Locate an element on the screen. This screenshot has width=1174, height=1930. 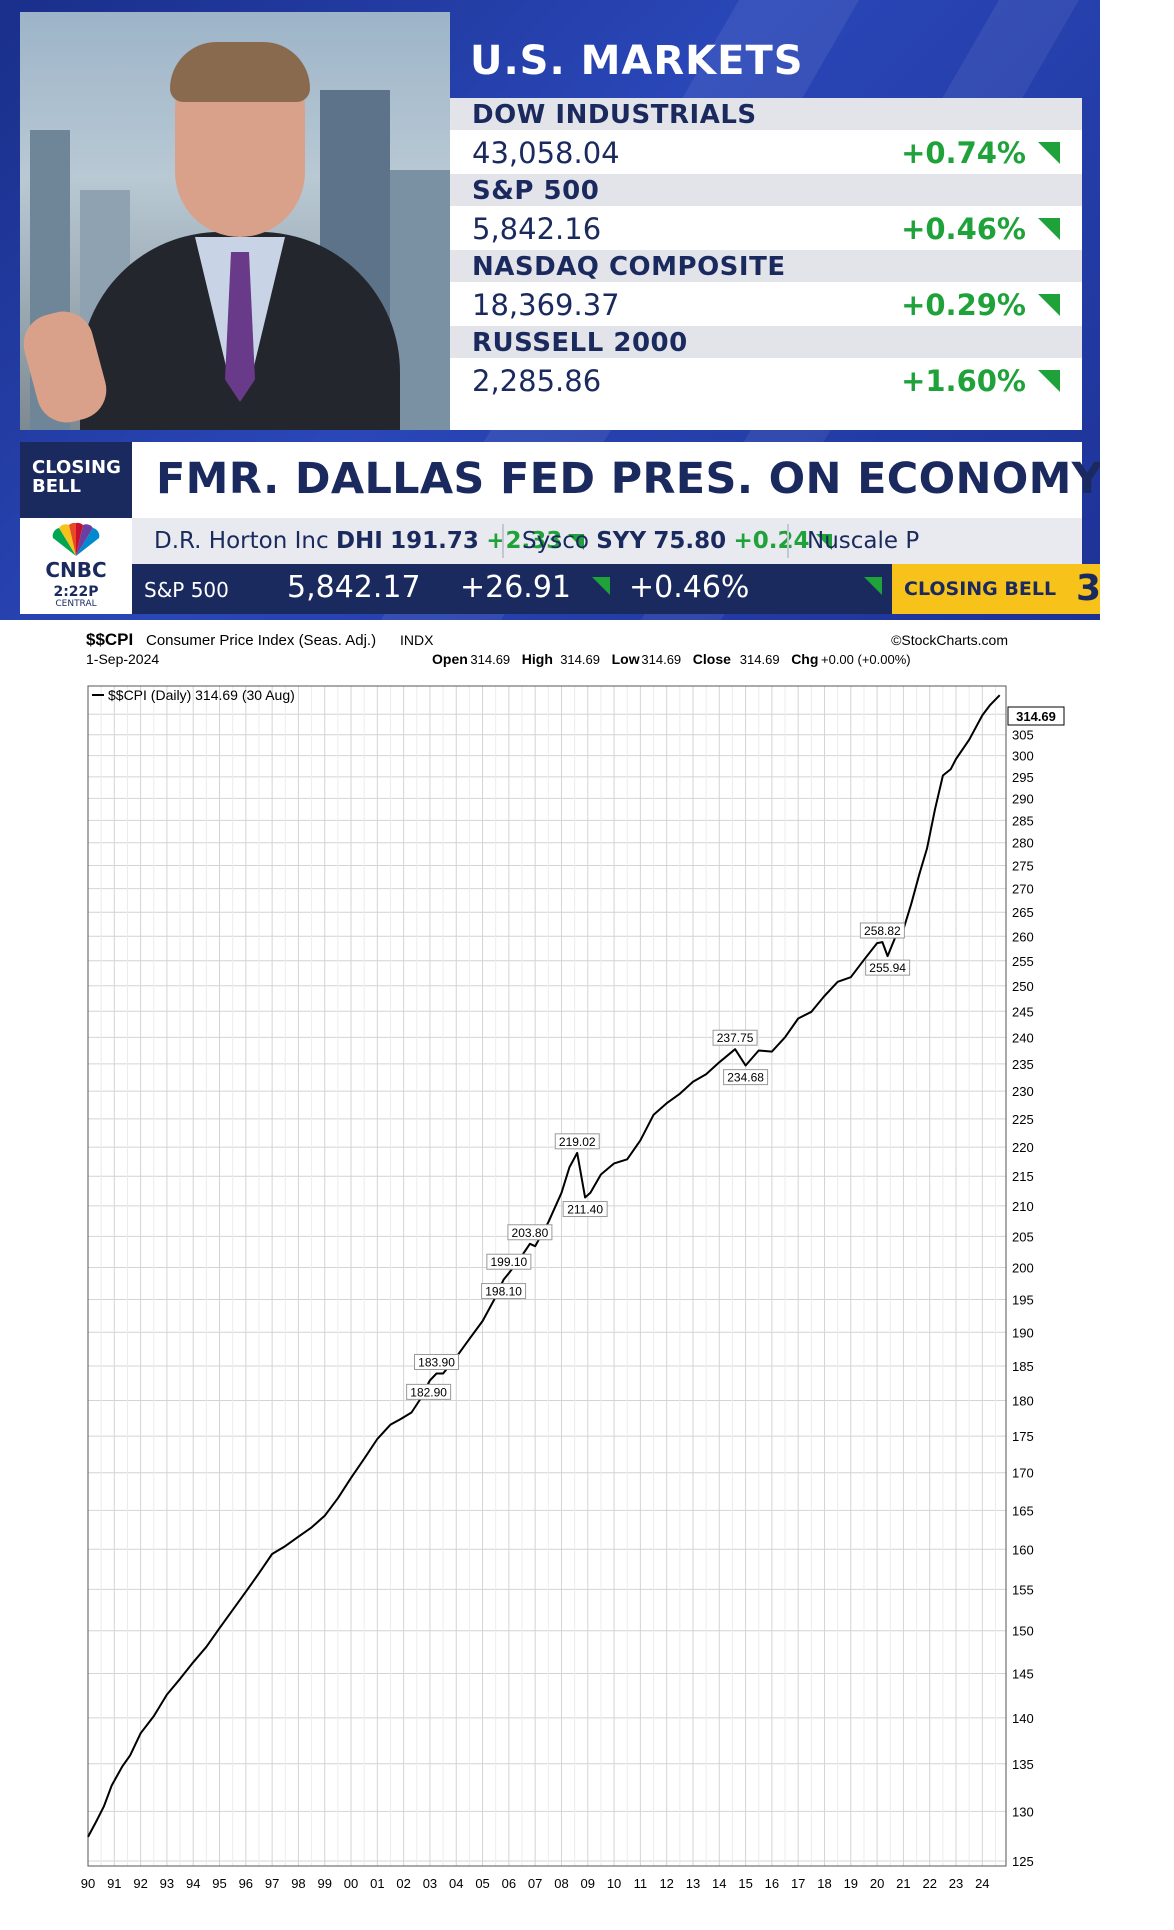
x-tick-label: 18 is located at coordinates (824, 1883).